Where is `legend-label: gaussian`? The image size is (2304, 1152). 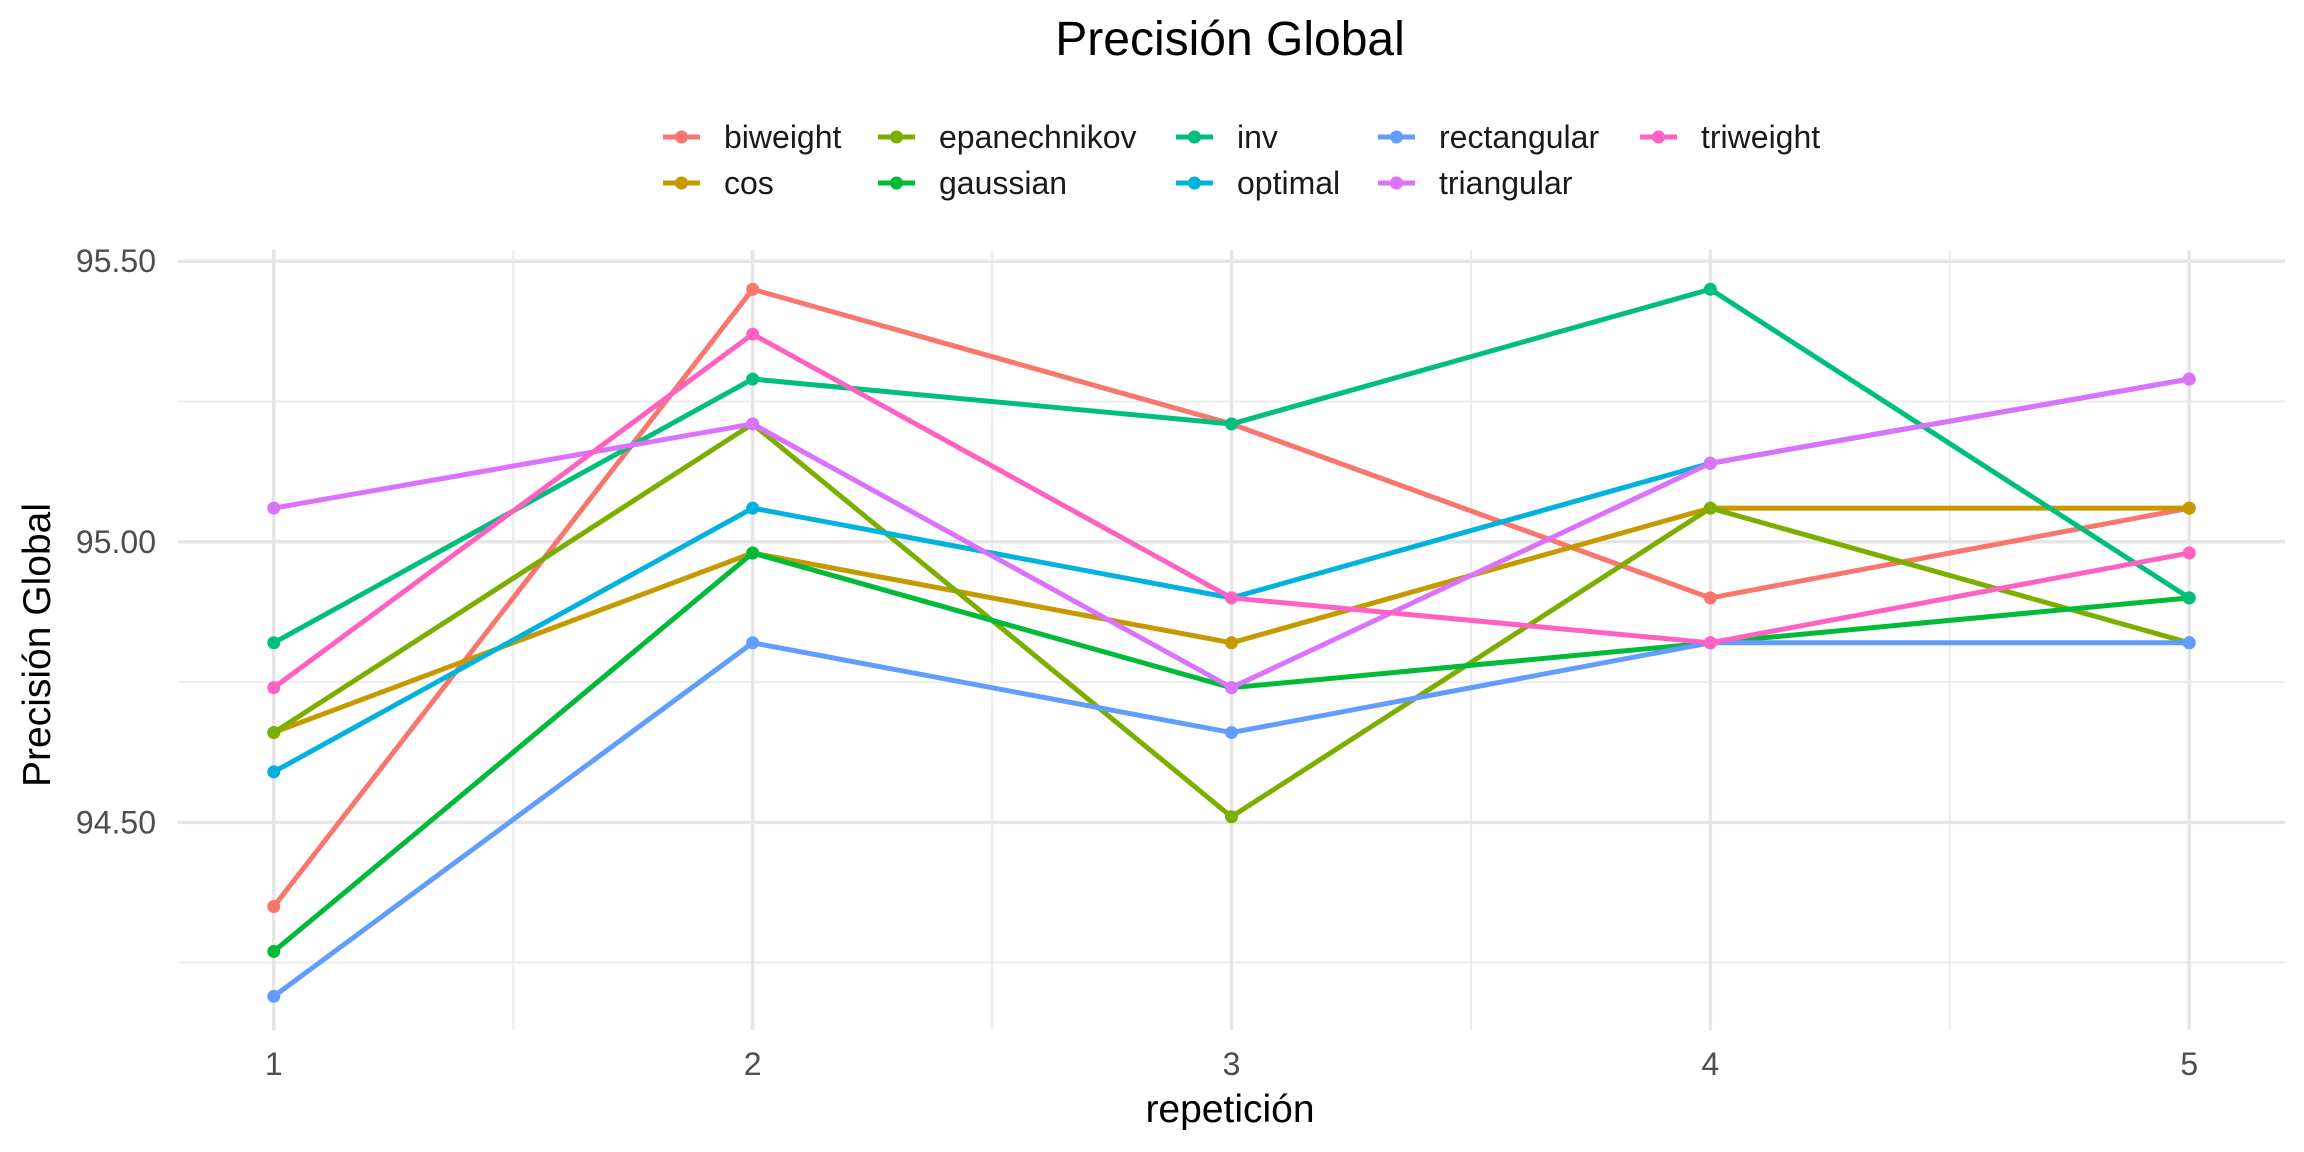
legend-label: gaussian is located at coordinates (1003, 183).